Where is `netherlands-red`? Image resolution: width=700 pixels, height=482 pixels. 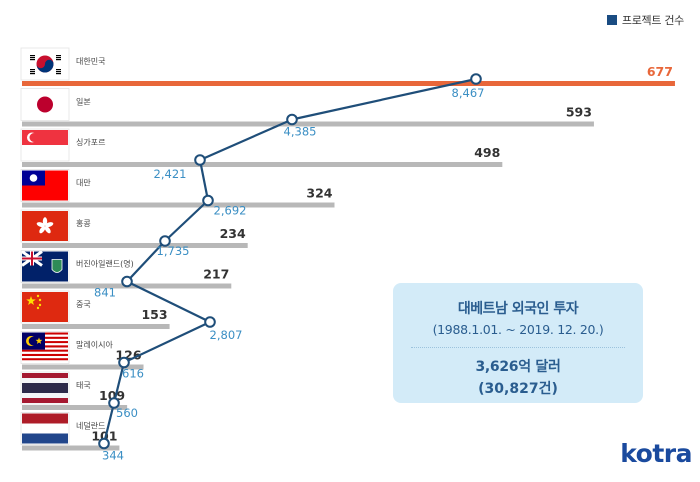 netherlands-red is located at coordinates (45, 418).